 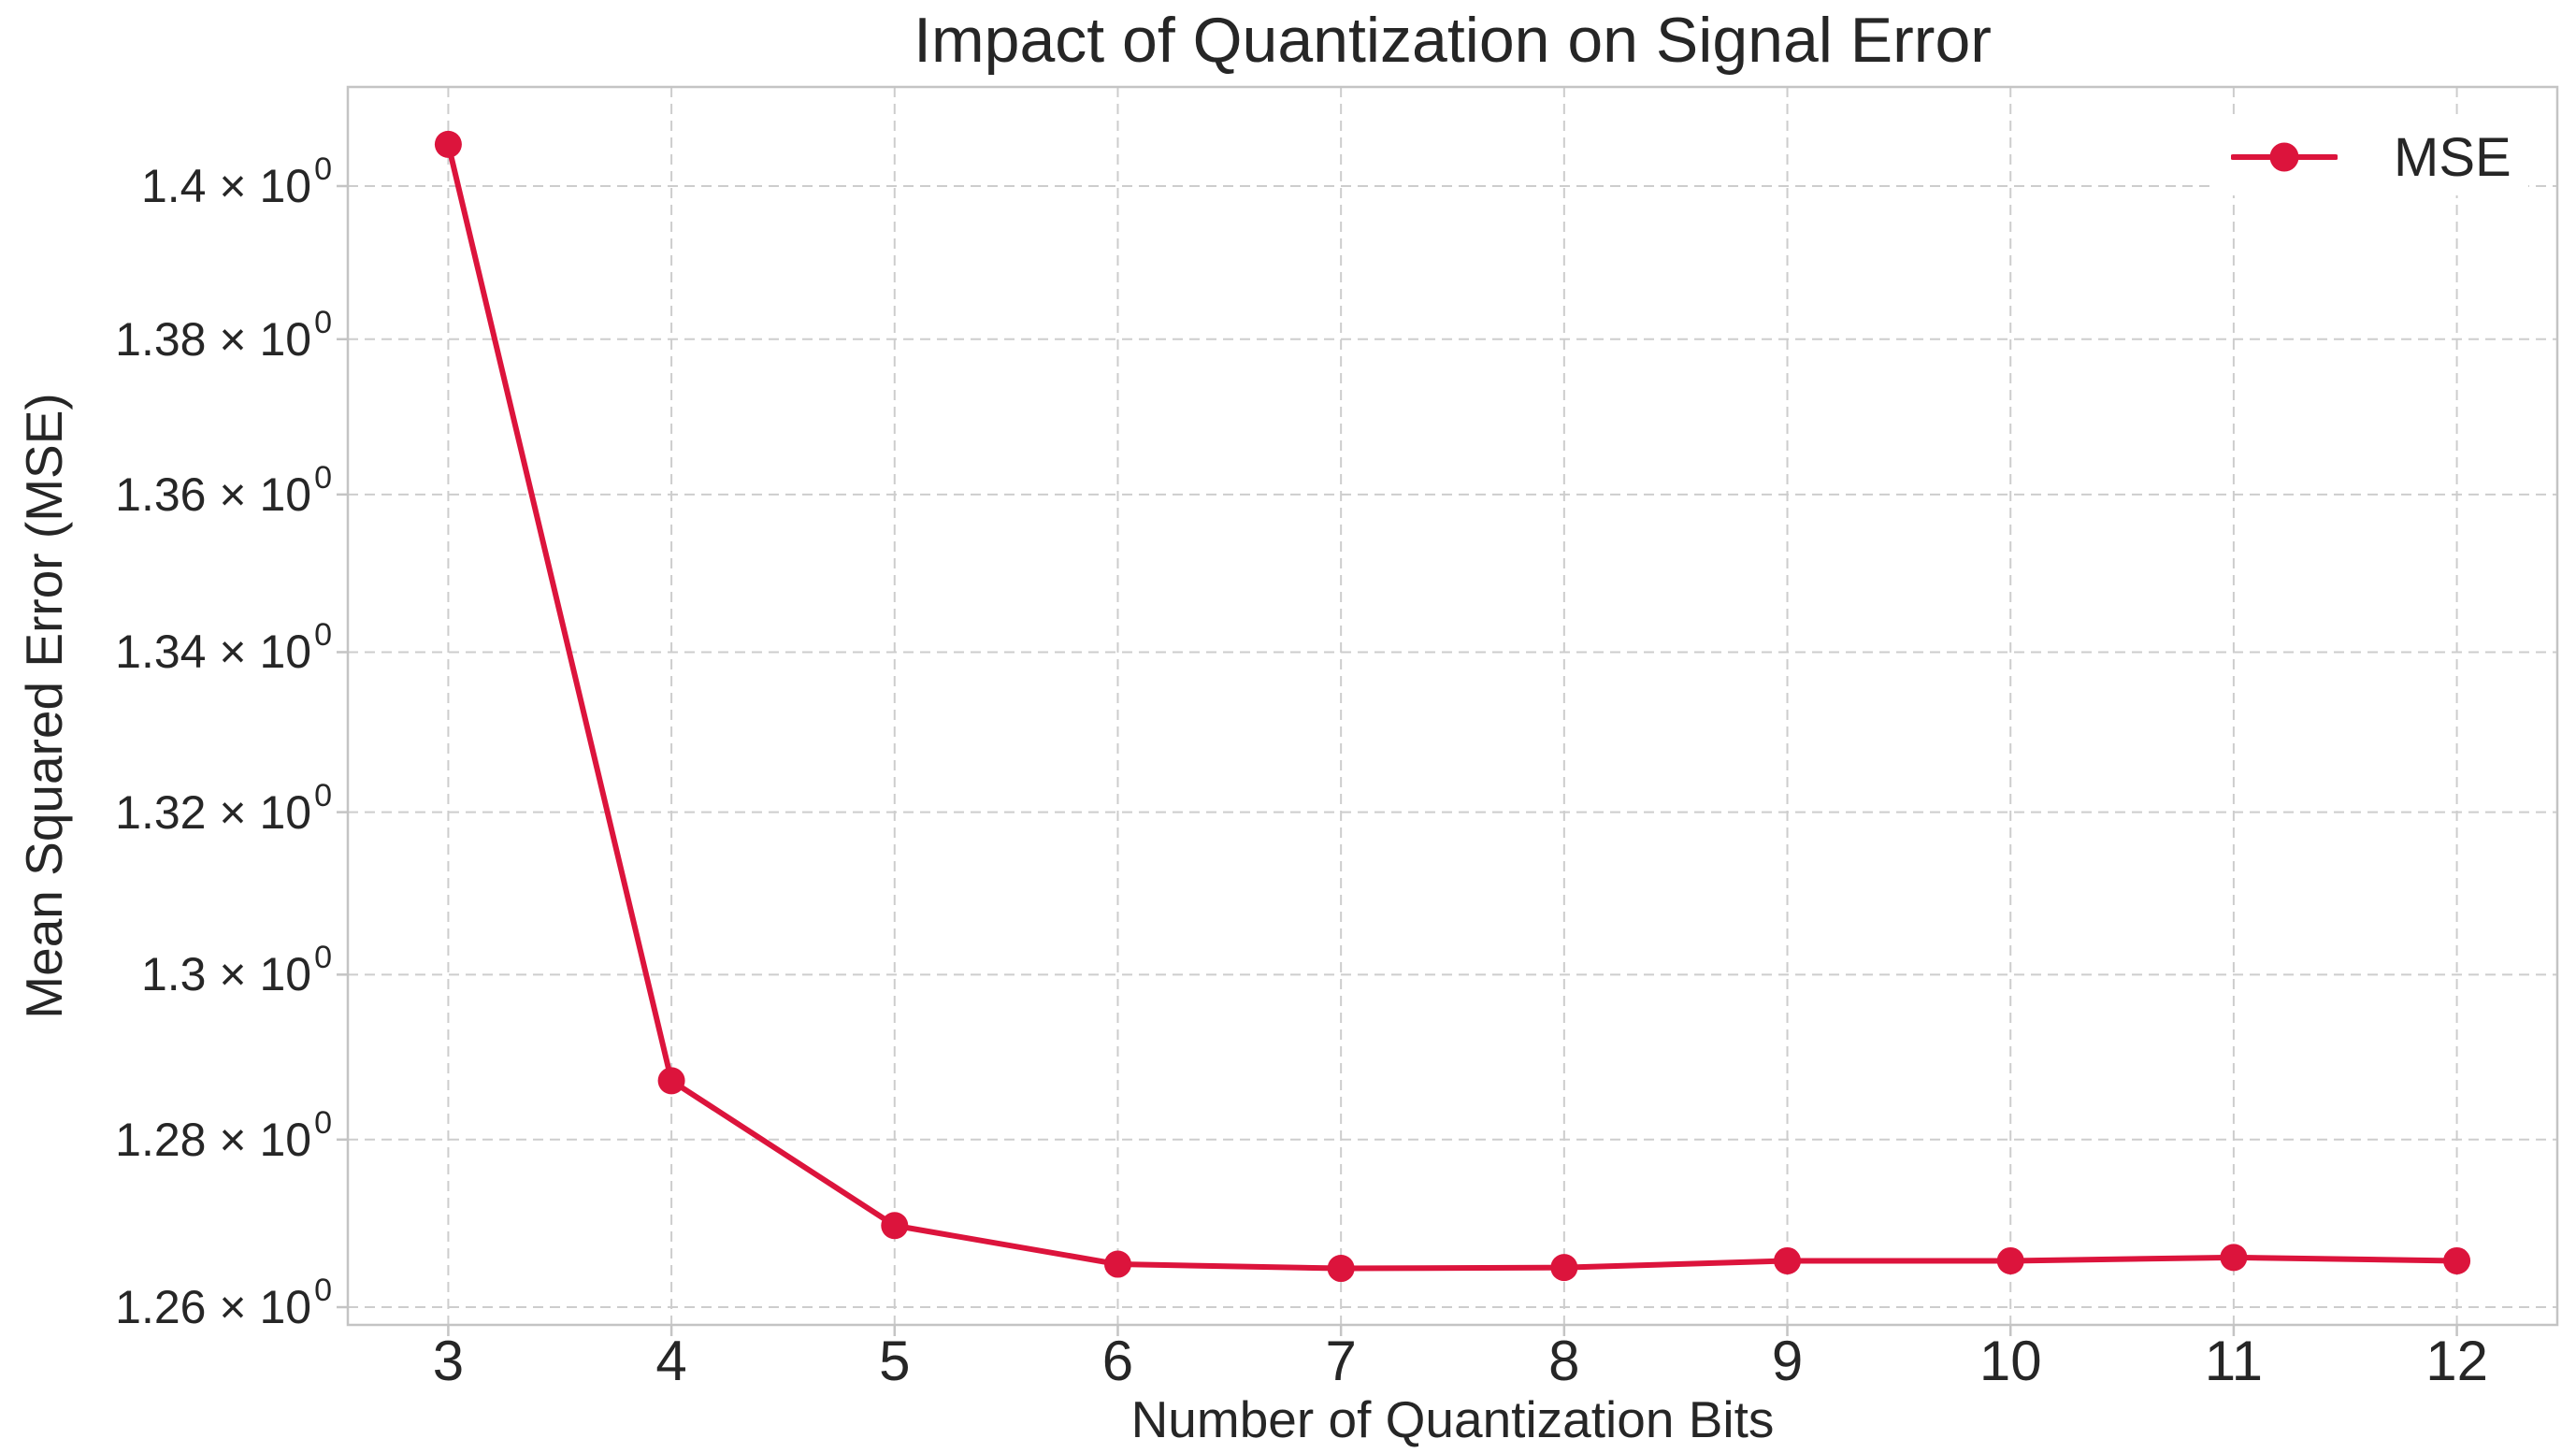 I want to click on x-tick-label: 10, so click(x=2011, y=1361).